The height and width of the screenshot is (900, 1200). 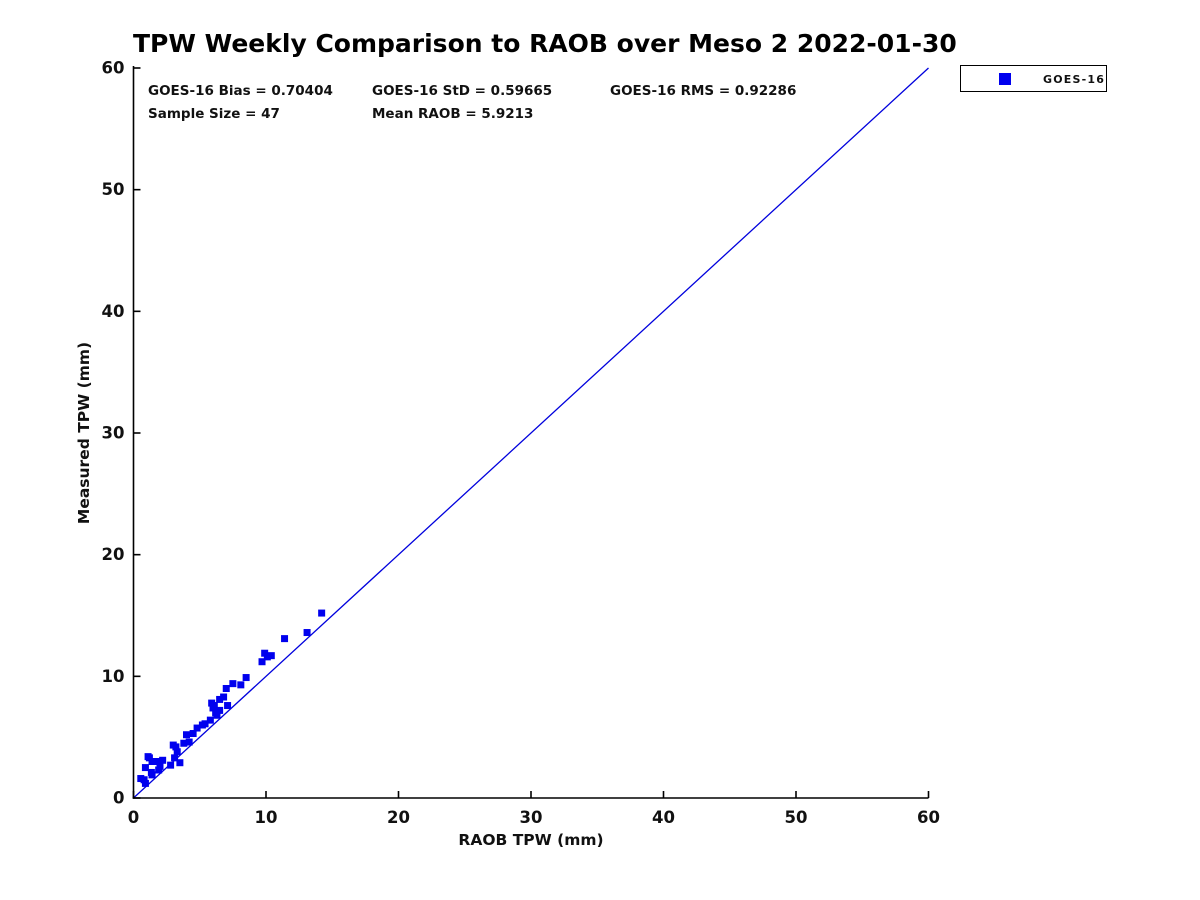 What do you see at coordinates (113, 433) in the screenshot?
I see `y-tick-label: 30` at bounding box center [113, 433].